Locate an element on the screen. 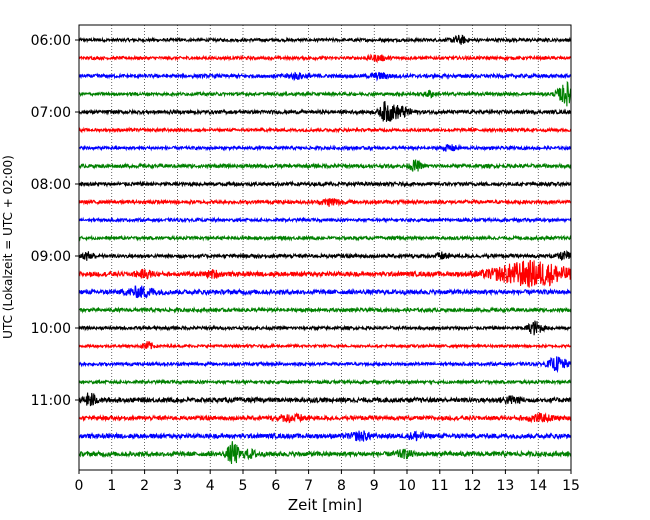 The image size is (650, 520). y-tick-label: 09:00 is located at coordinates (51, 257).